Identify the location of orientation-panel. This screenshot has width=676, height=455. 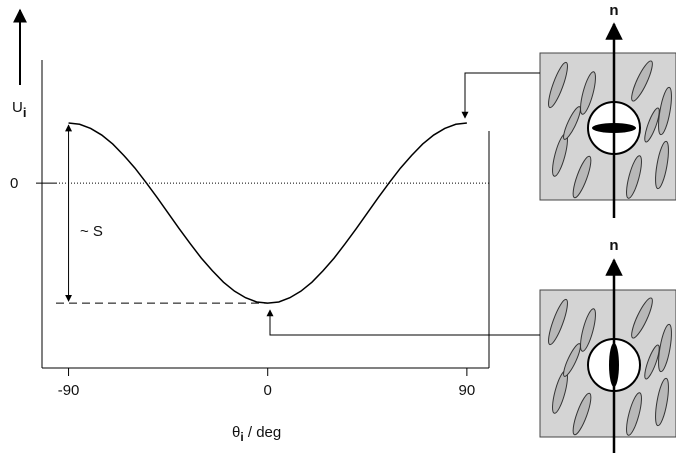
(607, 363).